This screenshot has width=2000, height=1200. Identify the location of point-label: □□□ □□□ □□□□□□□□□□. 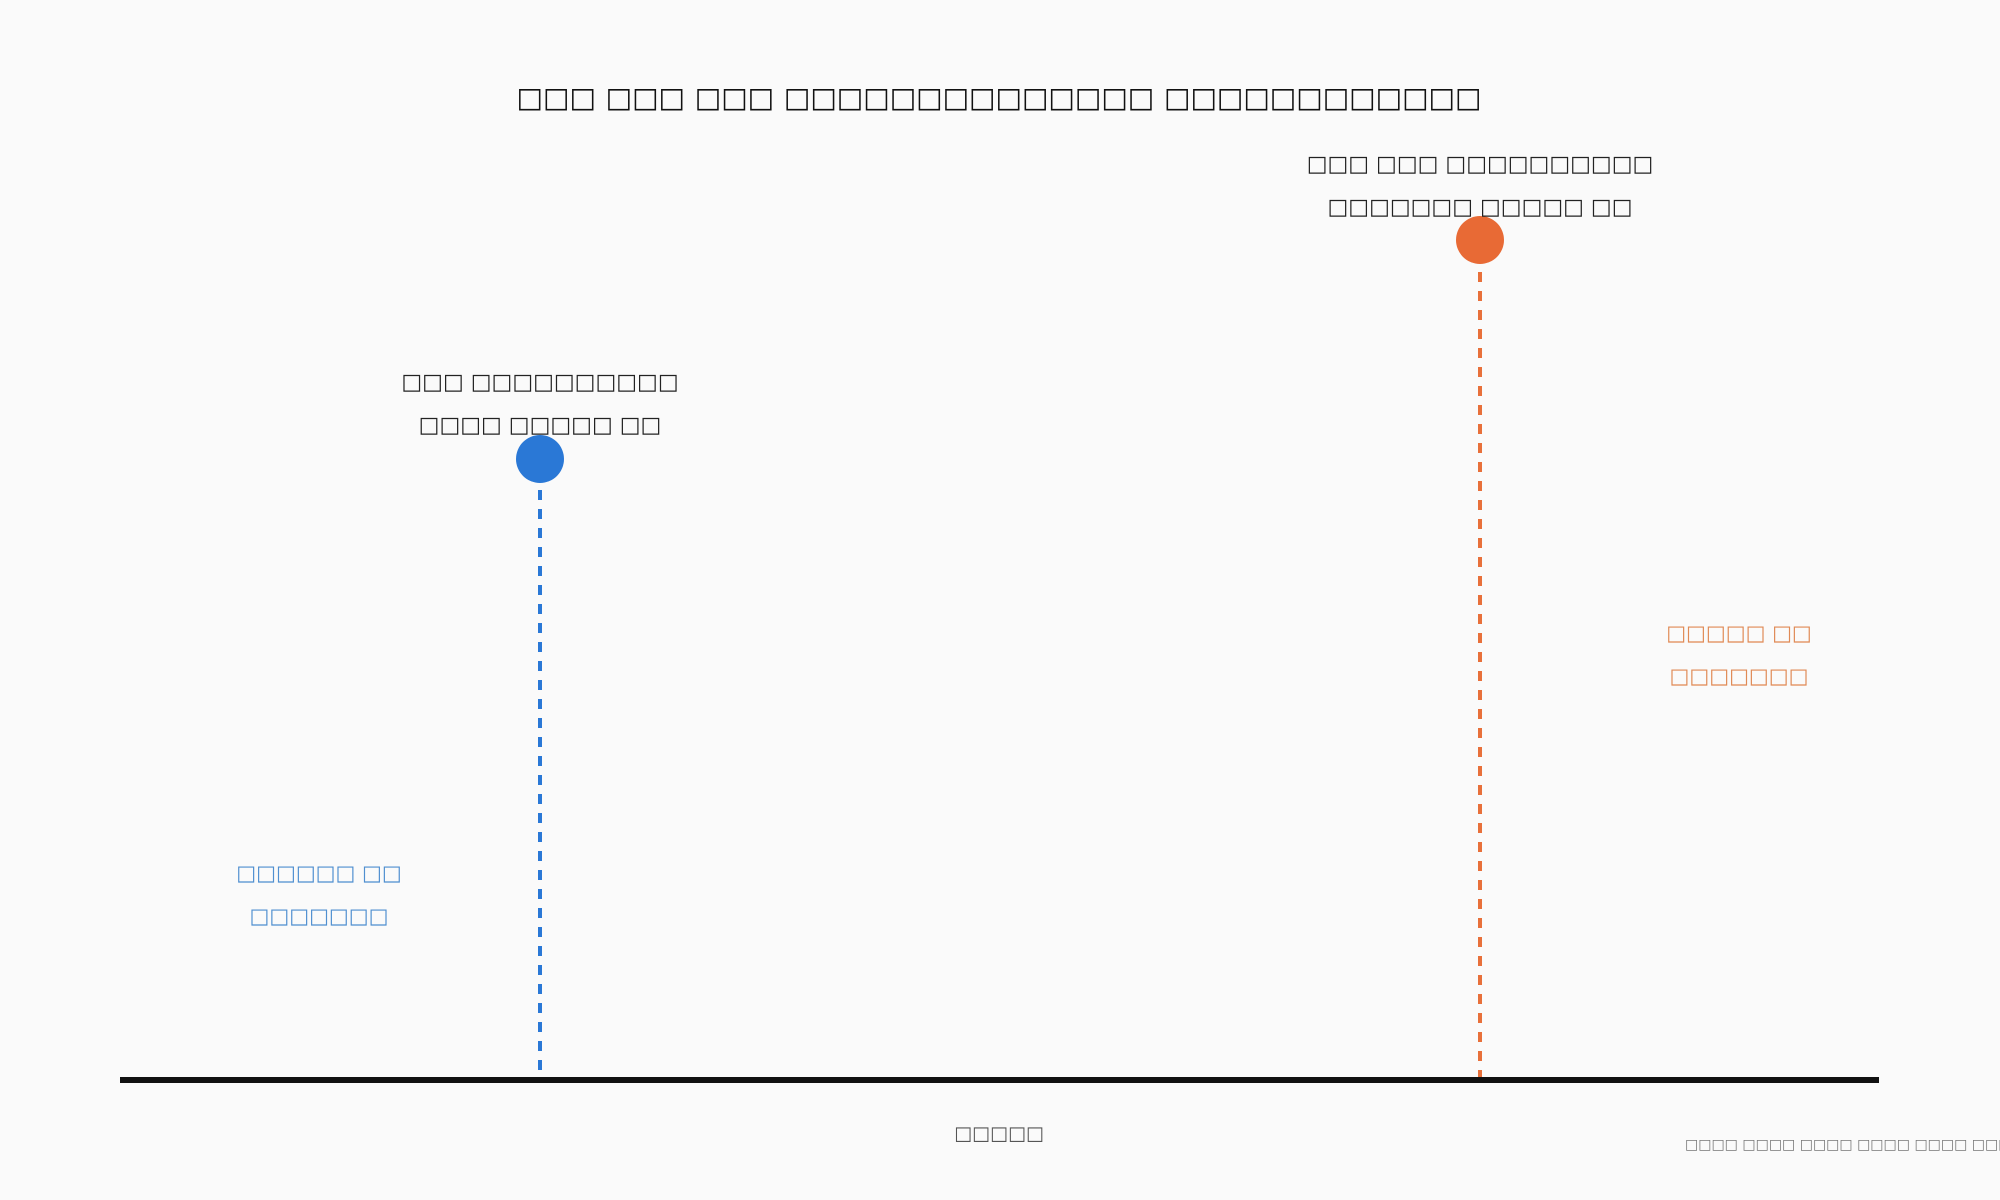
(1480, 164).